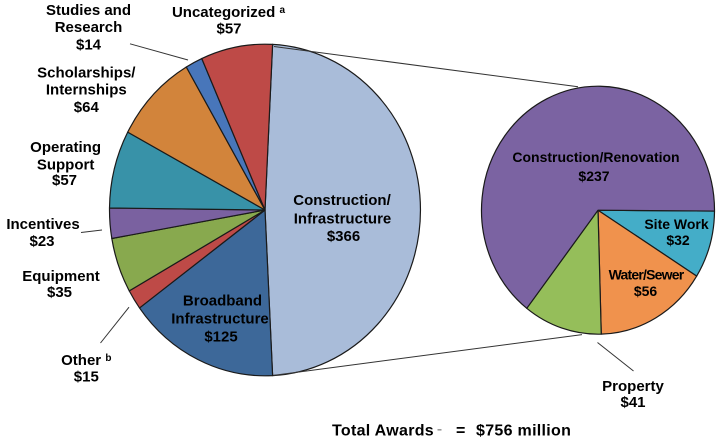 Image resolution: width=726 pixels, height=442 pixels. I want to click on svg-text: Internships, so click(86, 90).